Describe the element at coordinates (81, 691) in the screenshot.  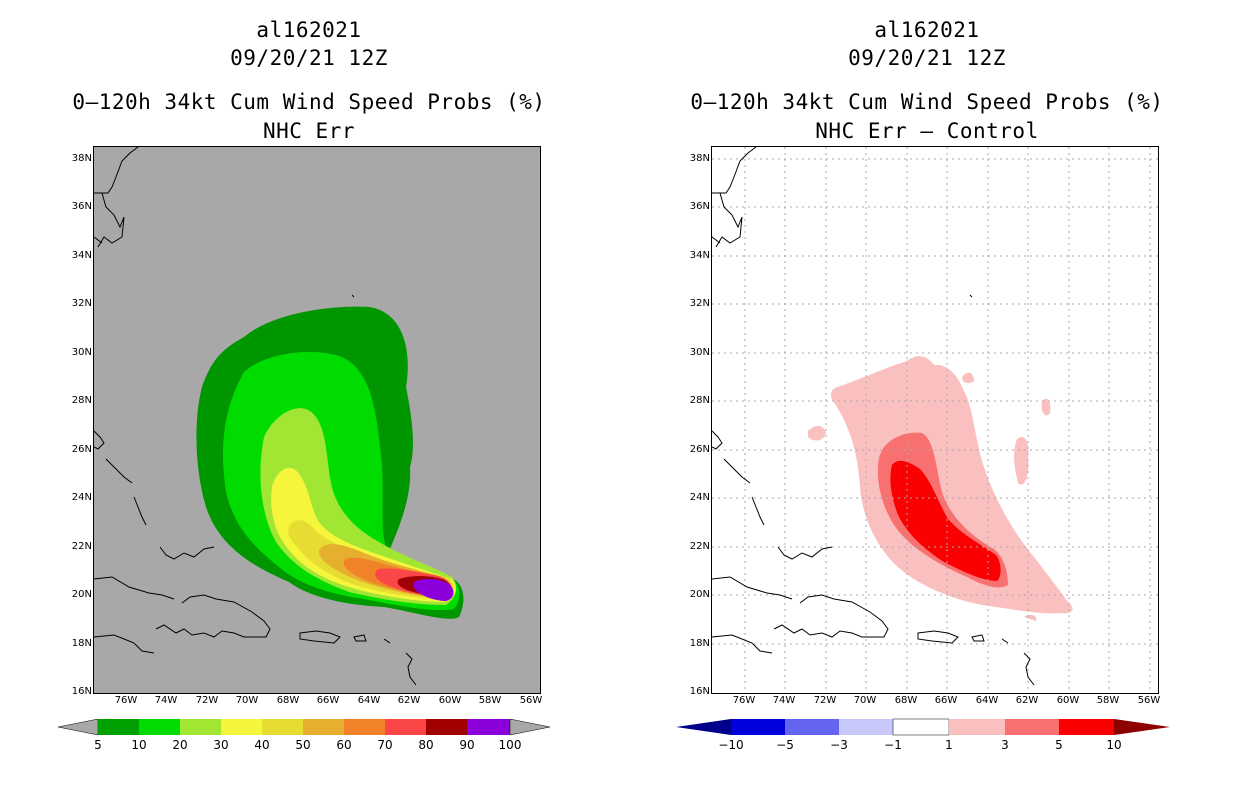
I see `lat-label: 16N` at that location.